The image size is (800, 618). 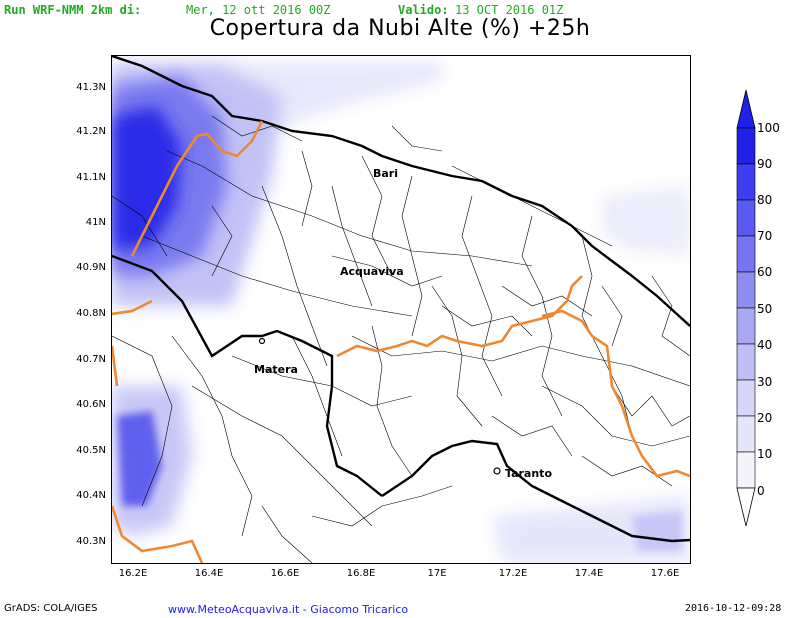 I want to click on ionian-coastline, so click(x=535, y=491).